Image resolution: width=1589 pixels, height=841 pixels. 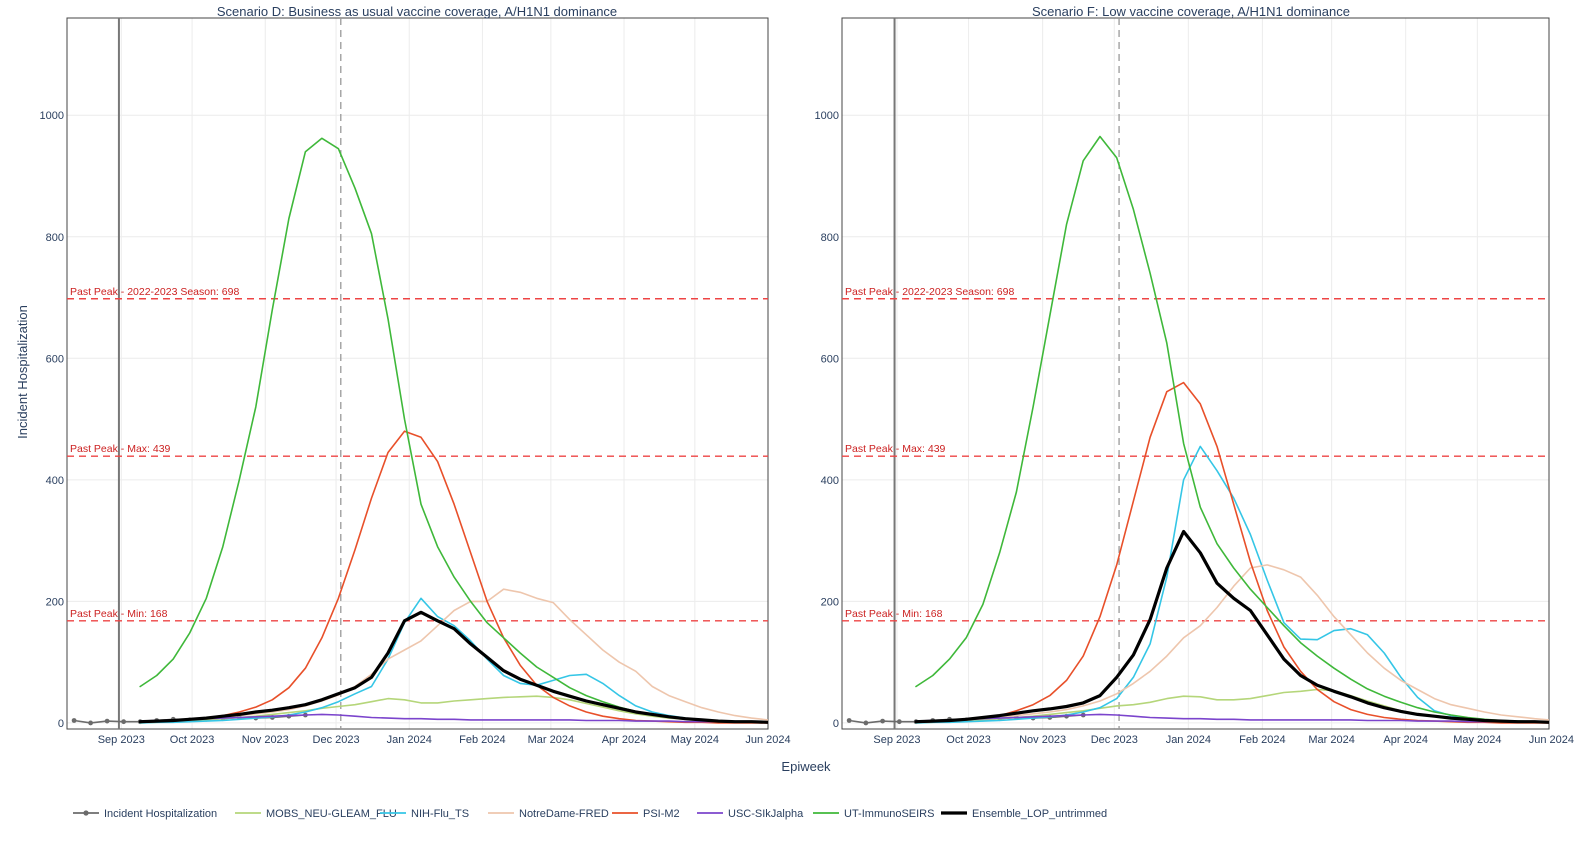 I want to click on legend-label: Ensemble_LOP_untrimmed, so click(x=1039, y=814).